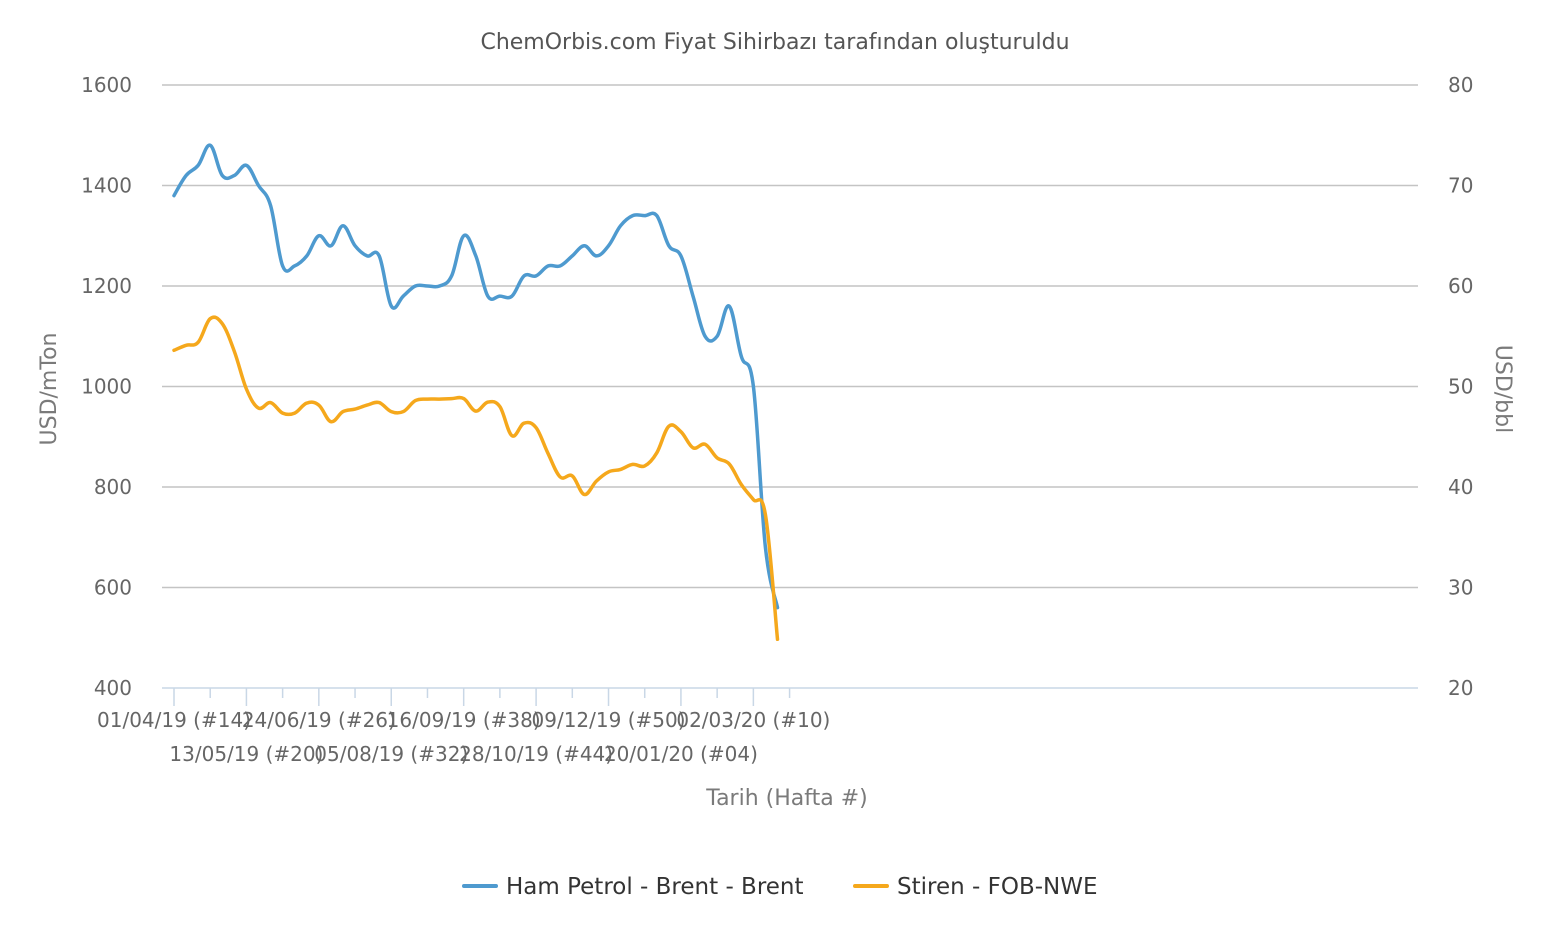 This screenshot has height=934, width=1552. I want to click on legend-item-brent: Ham Petrol - Brent - Brent, so click(633, 887).